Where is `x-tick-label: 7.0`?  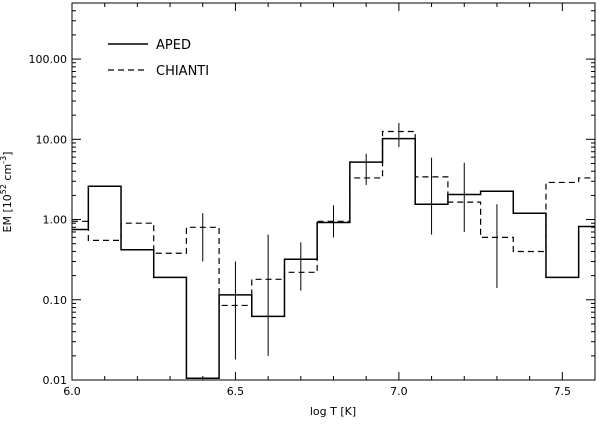 x-tick-label: 7.0 is located at coordinates (399, 391).